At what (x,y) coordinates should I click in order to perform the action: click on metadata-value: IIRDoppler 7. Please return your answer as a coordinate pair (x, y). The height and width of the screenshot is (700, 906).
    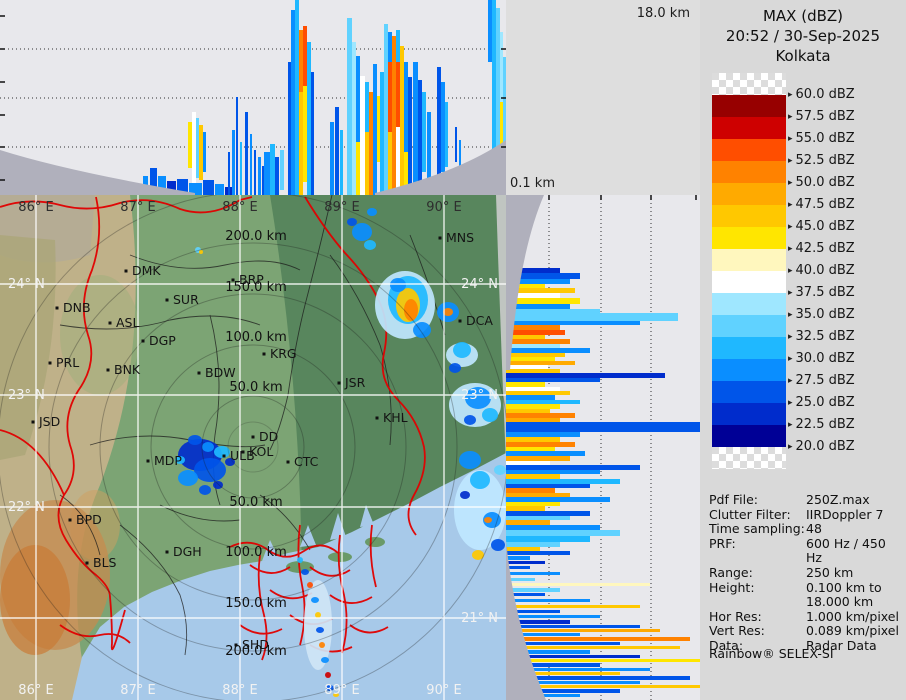
    Looking at the image, I should click on (845, 514).